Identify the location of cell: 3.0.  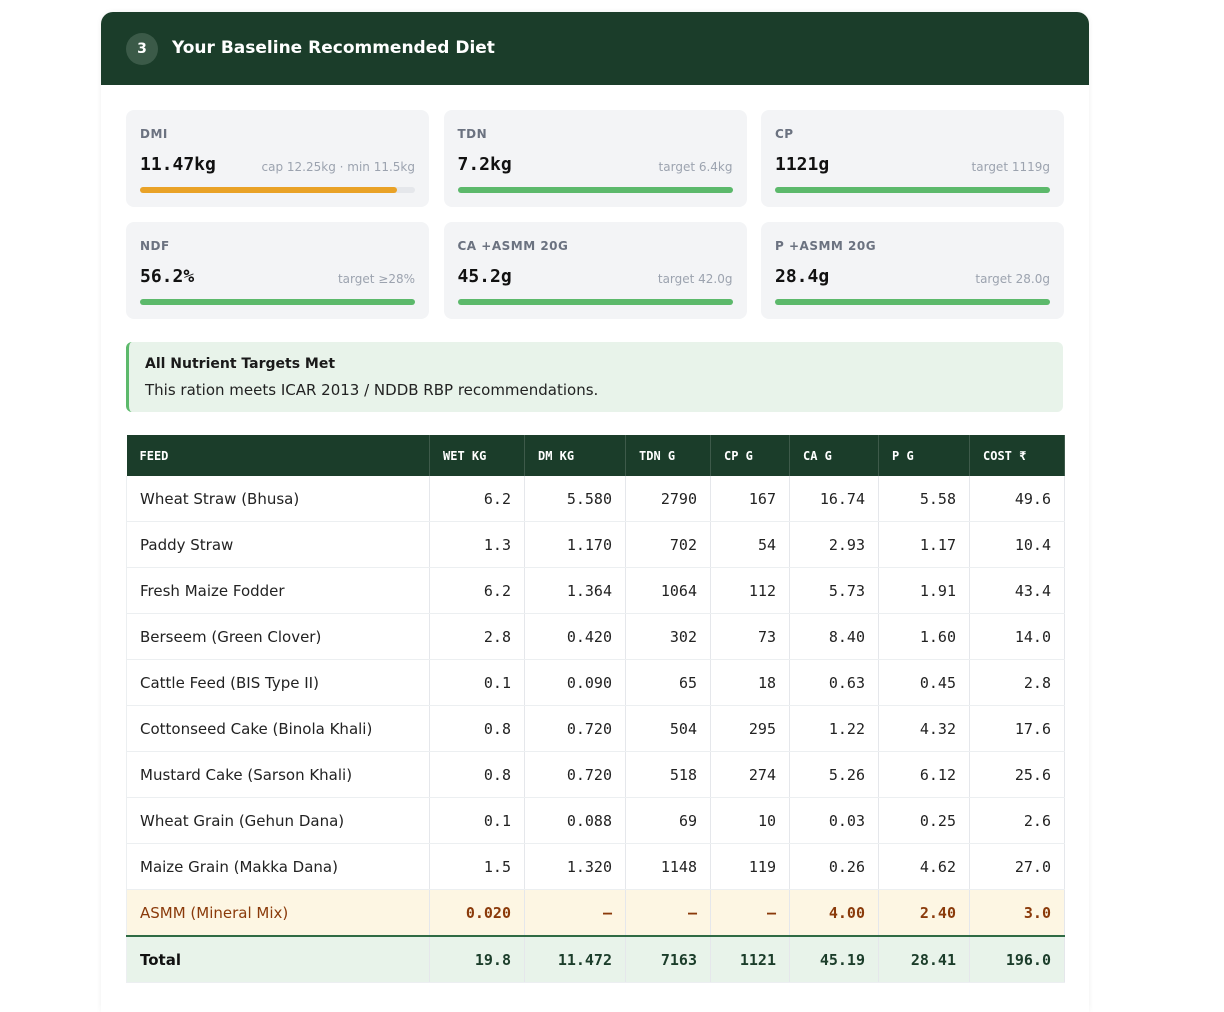
(1017, 913).